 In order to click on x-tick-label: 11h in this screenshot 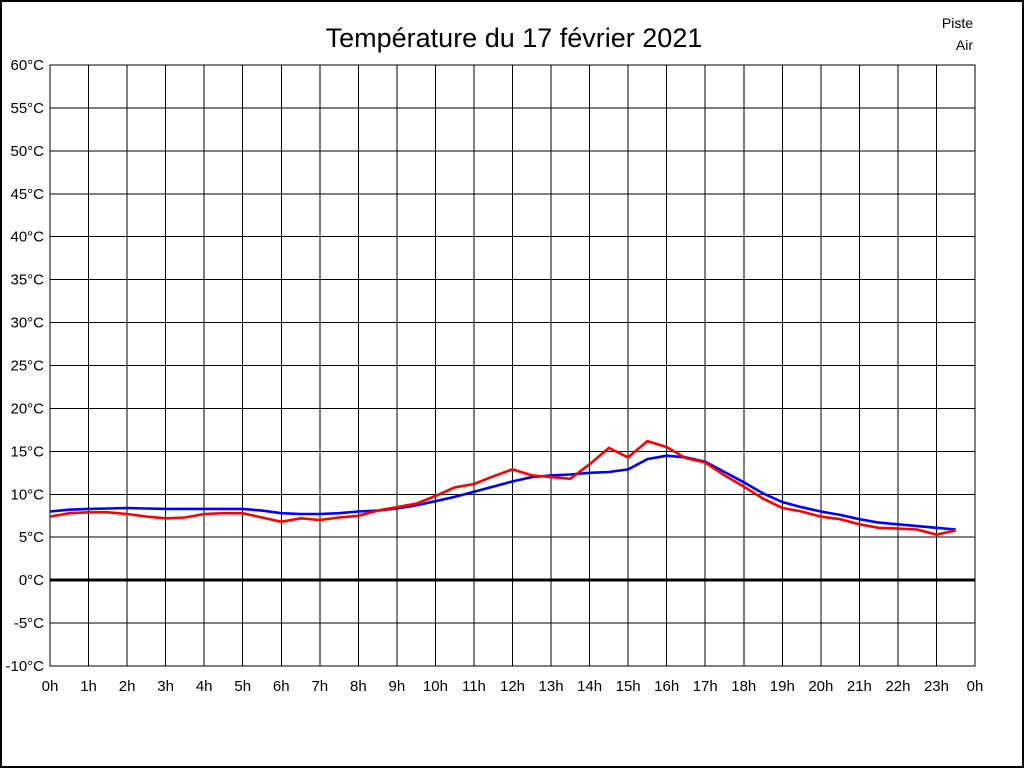, I will do `click(474, 686)`.